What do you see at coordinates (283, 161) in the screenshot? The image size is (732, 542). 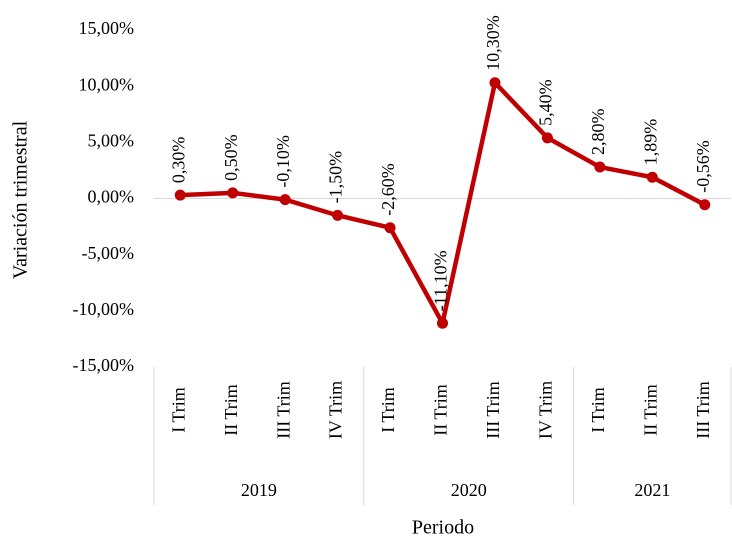 I see `data-label: -0,10%` at bounding box center [283, 161].